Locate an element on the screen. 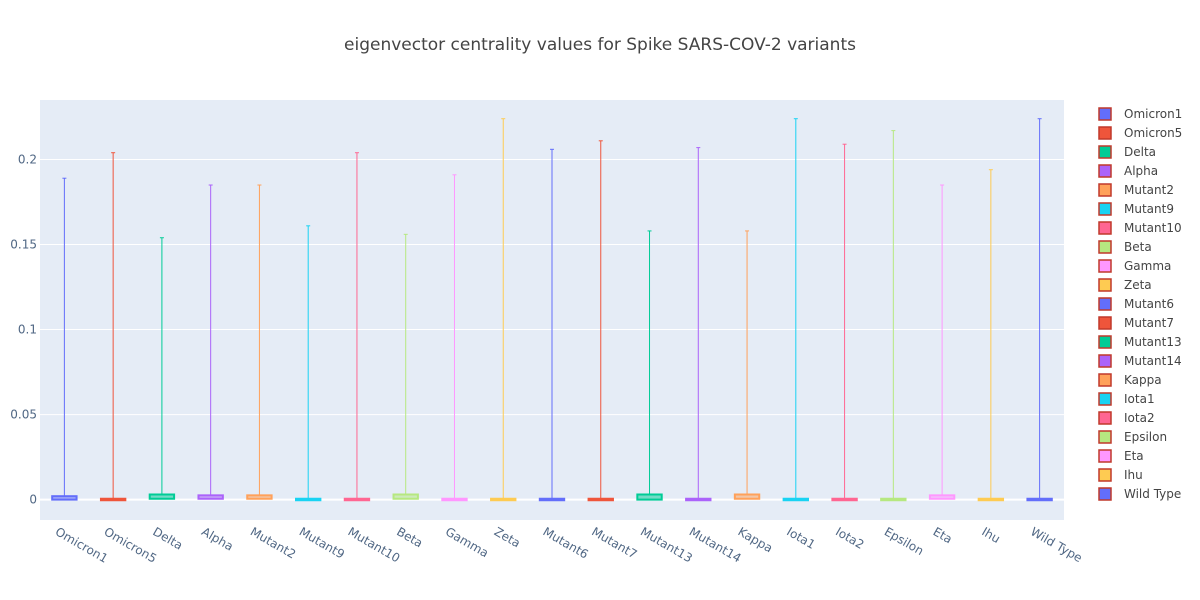 Image resolution: width=1200 pixels, height=600 pixels. x-tick-label: Mutant10 is located at coordinates (373, 544).